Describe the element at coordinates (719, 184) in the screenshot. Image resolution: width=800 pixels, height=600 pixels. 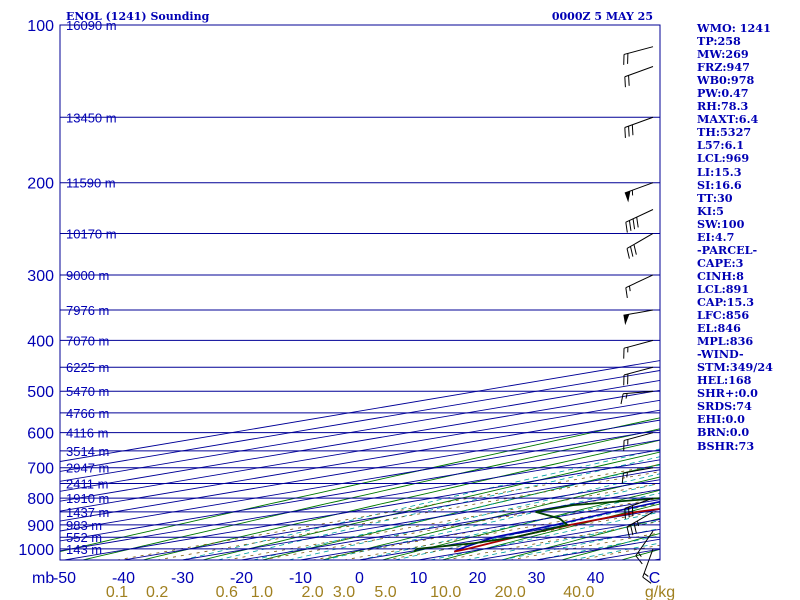
I see `index-item: SI:16.6` at that location.